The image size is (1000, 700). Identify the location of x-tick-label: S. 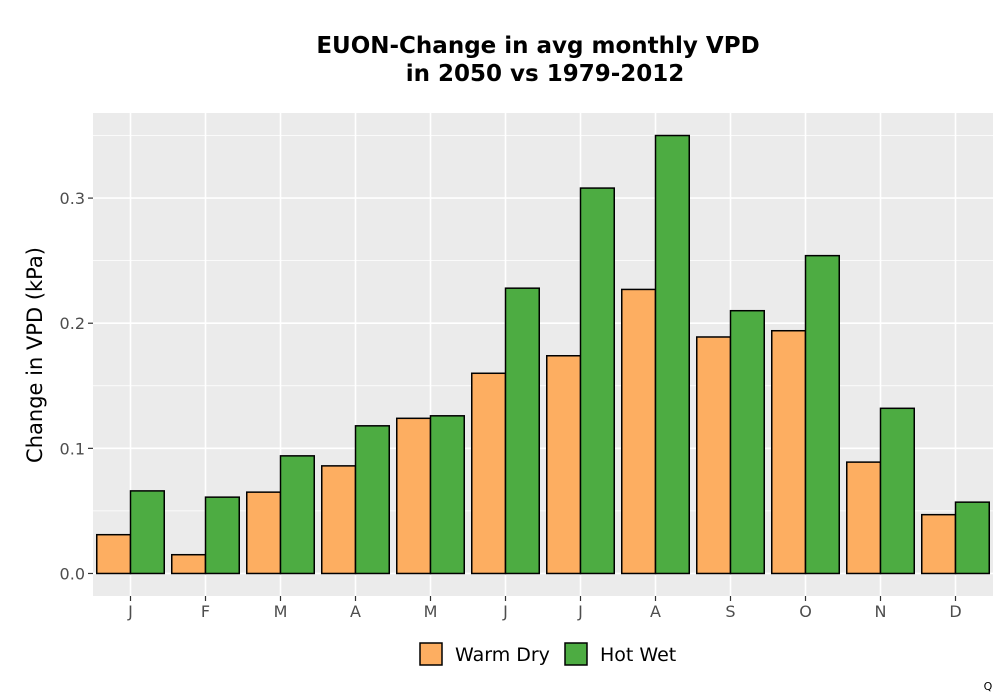
(730, 611).